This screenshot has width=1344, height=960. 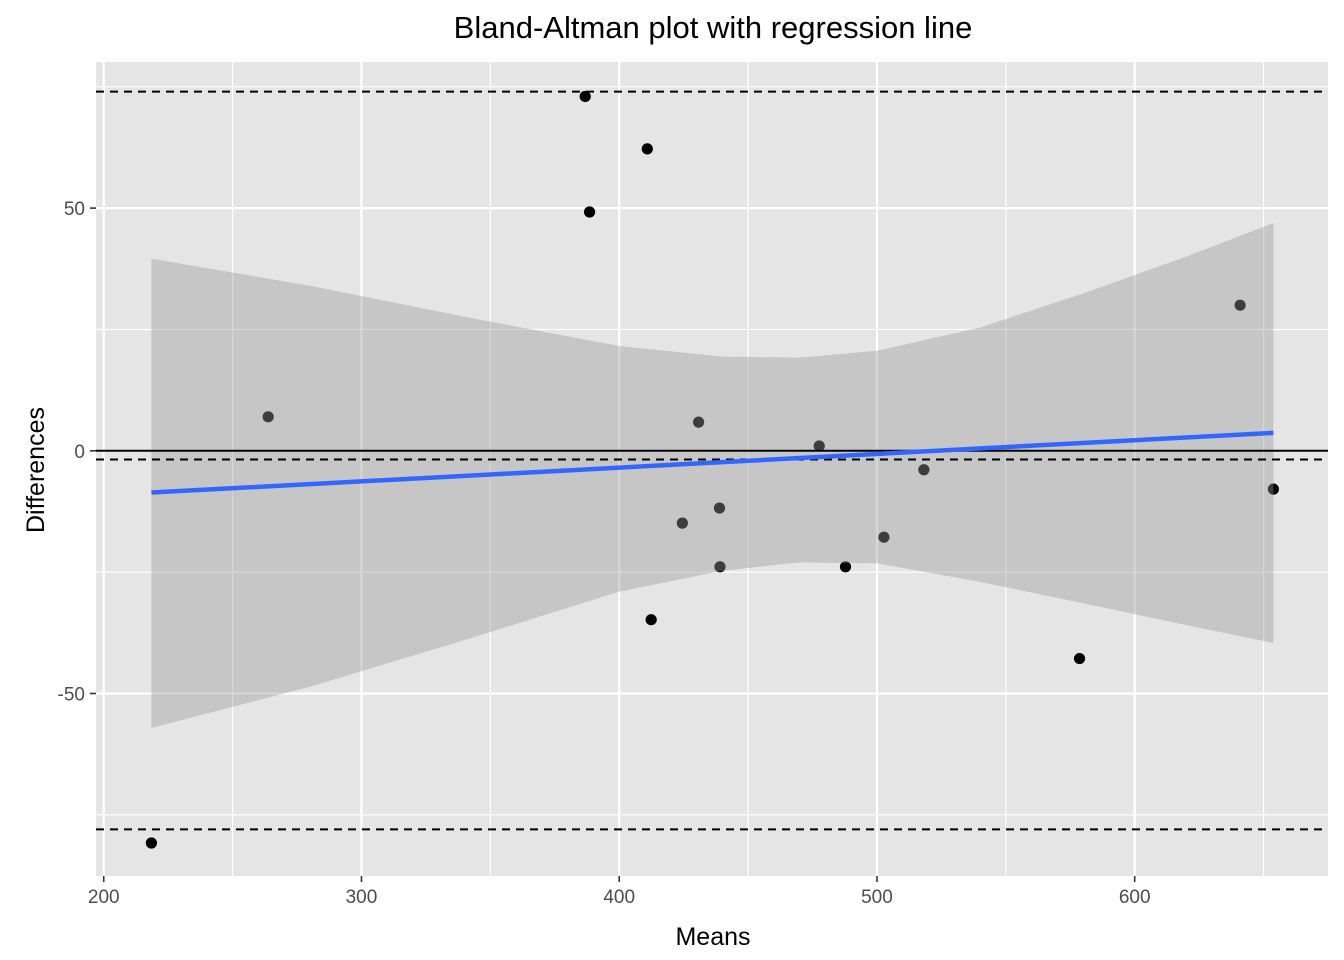 I want to click on x-tick-label: 600, so click(x=1135, y=897).